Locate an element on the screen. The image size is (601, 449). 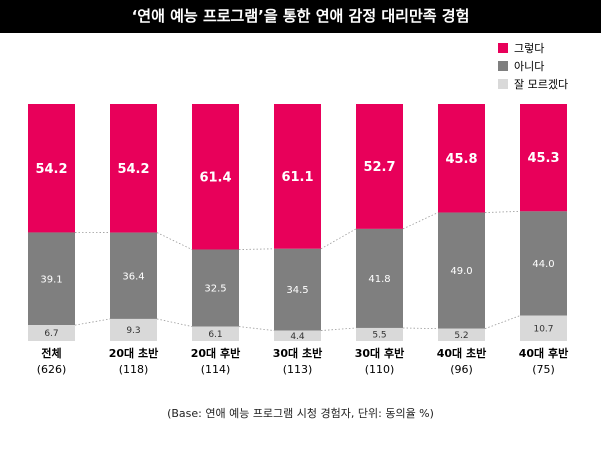
value-label-2-2: 6.1 is located at coordinates (215, 335).